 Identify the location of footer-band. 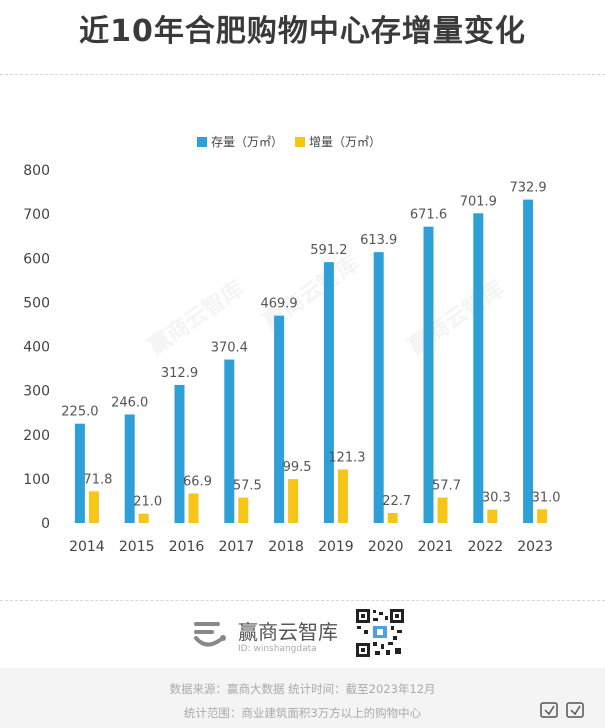
(302, 698).